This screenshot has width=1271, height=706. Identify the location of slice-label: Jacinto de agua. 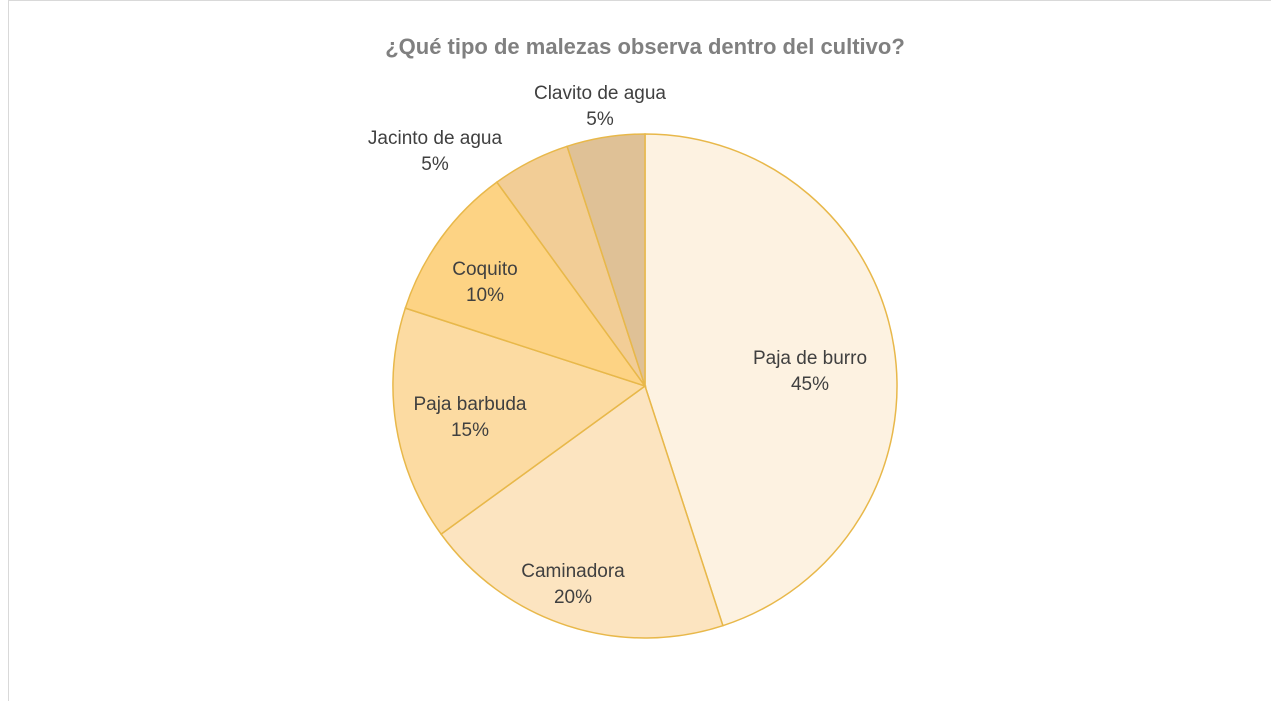
(435, 138).